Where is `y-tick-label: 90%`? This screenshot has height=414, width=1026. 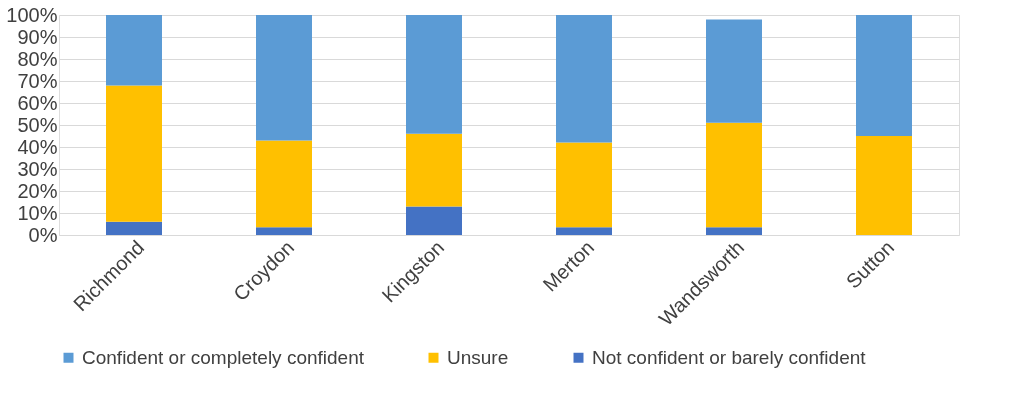 y-tick-label: 90% is located at coordinates (37, 36).